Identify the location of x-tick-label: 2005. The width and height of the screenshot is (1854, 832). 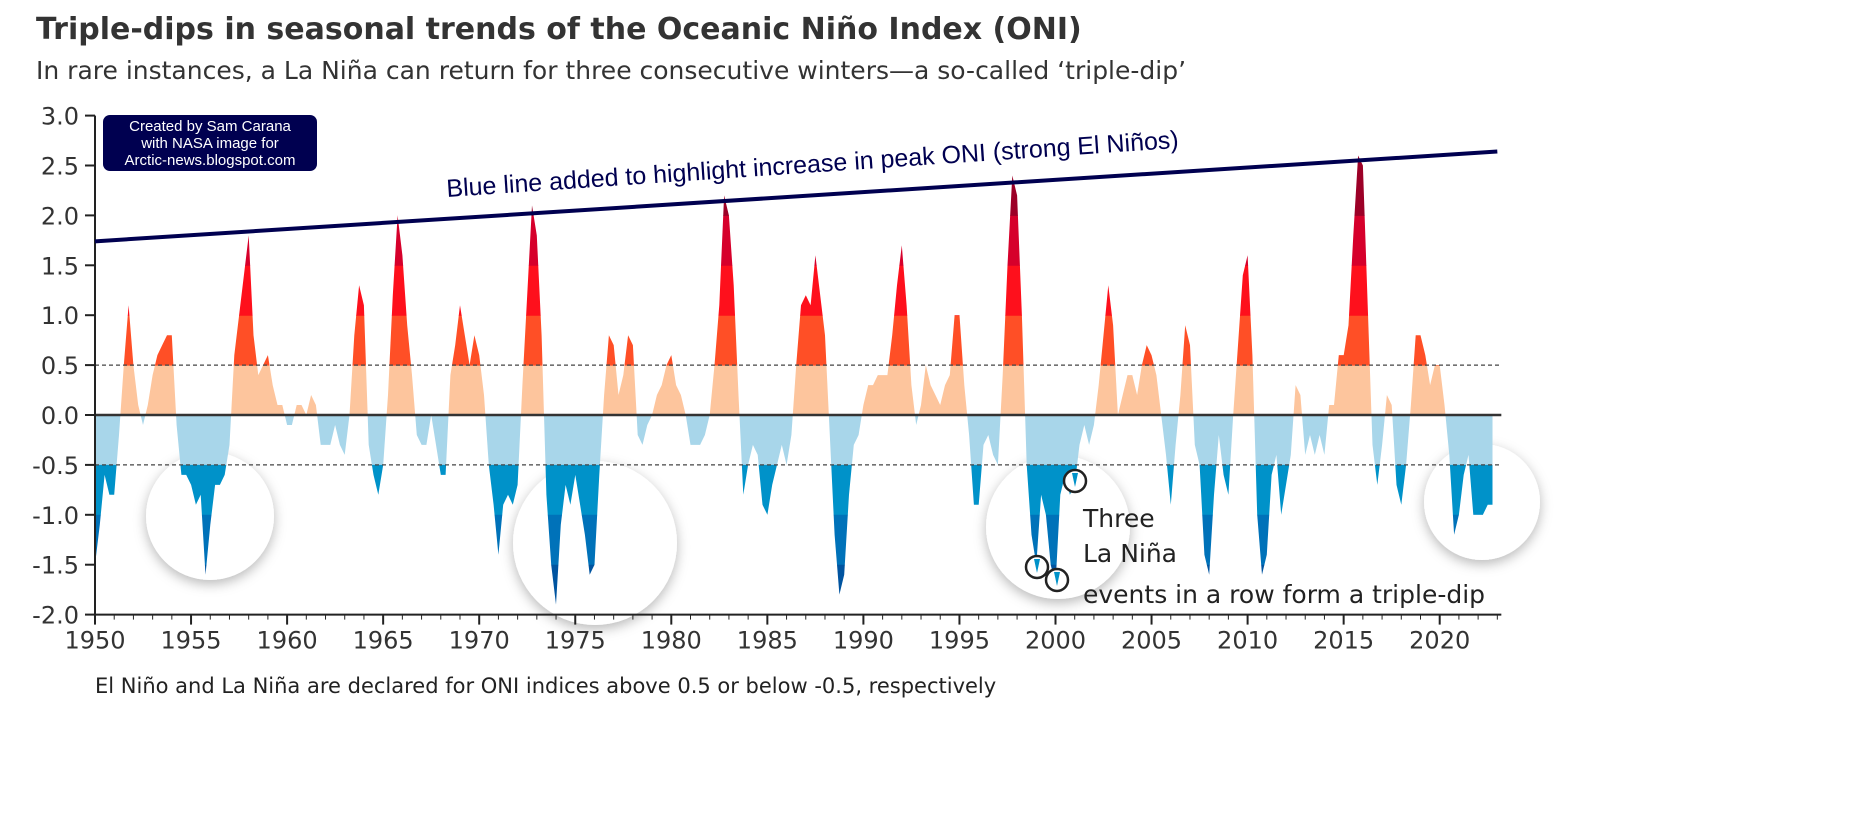
(1151, 641).